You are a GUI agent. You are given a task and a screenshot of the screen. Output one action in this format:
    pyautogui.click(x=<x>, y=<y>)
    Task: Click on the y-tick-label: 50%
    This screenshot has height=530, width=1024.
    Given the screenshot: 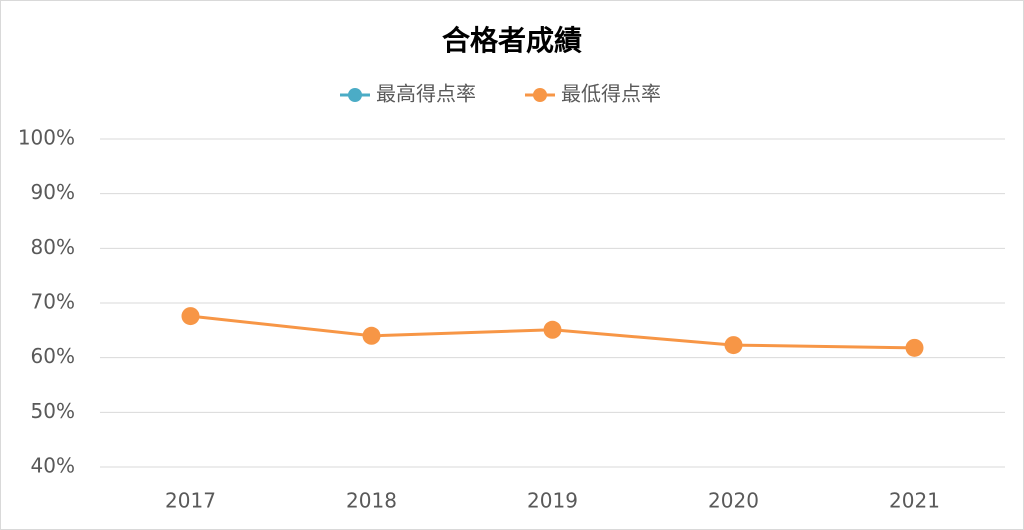 What is the action you would take?
    pyautogui.click(x=53, y=411)
    